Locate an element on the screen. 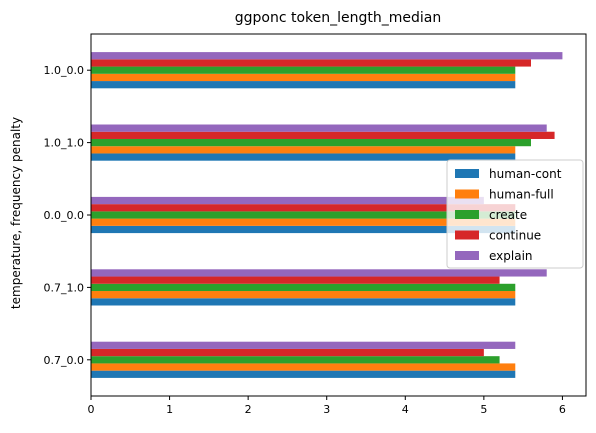 The width and height of the screenshot is (596, 433). x-tick-label: 4 is located at coordinates (405, 409).